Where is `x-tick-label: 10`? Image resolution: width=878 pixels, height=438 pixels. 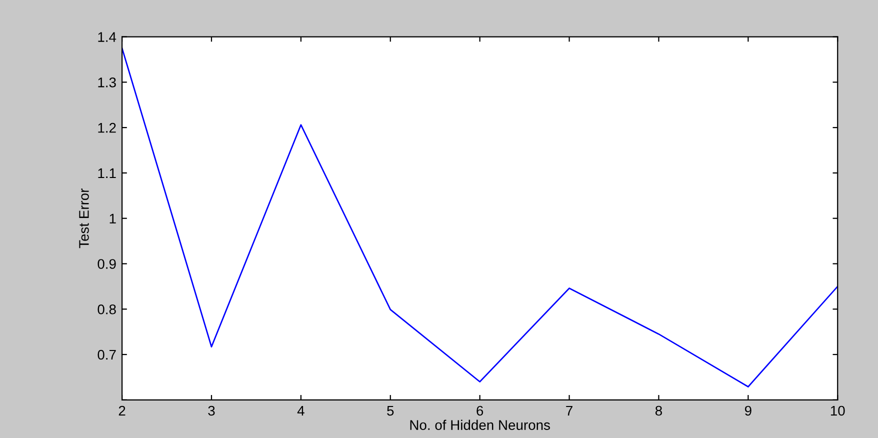
x-tick-label: 10 is located at coordinates (837, 411).